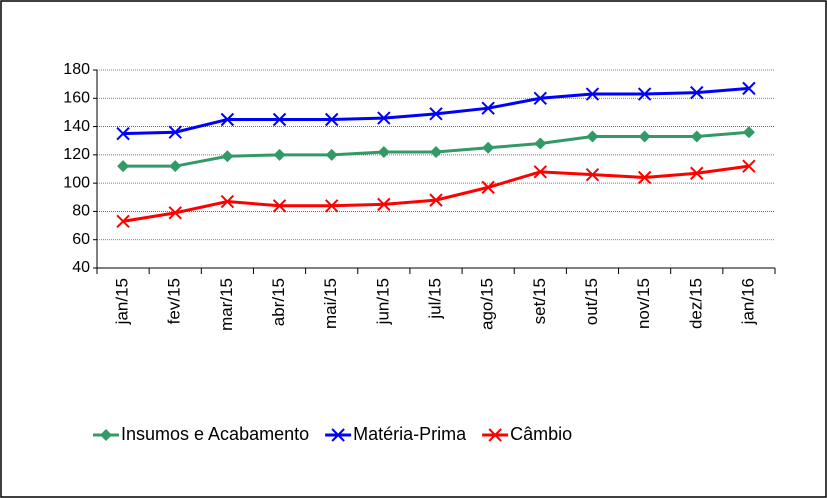  Describe the element at coordinates (215, 434) in the screenshot. I see `legend-label: Insumos e Acabamento` at that location.